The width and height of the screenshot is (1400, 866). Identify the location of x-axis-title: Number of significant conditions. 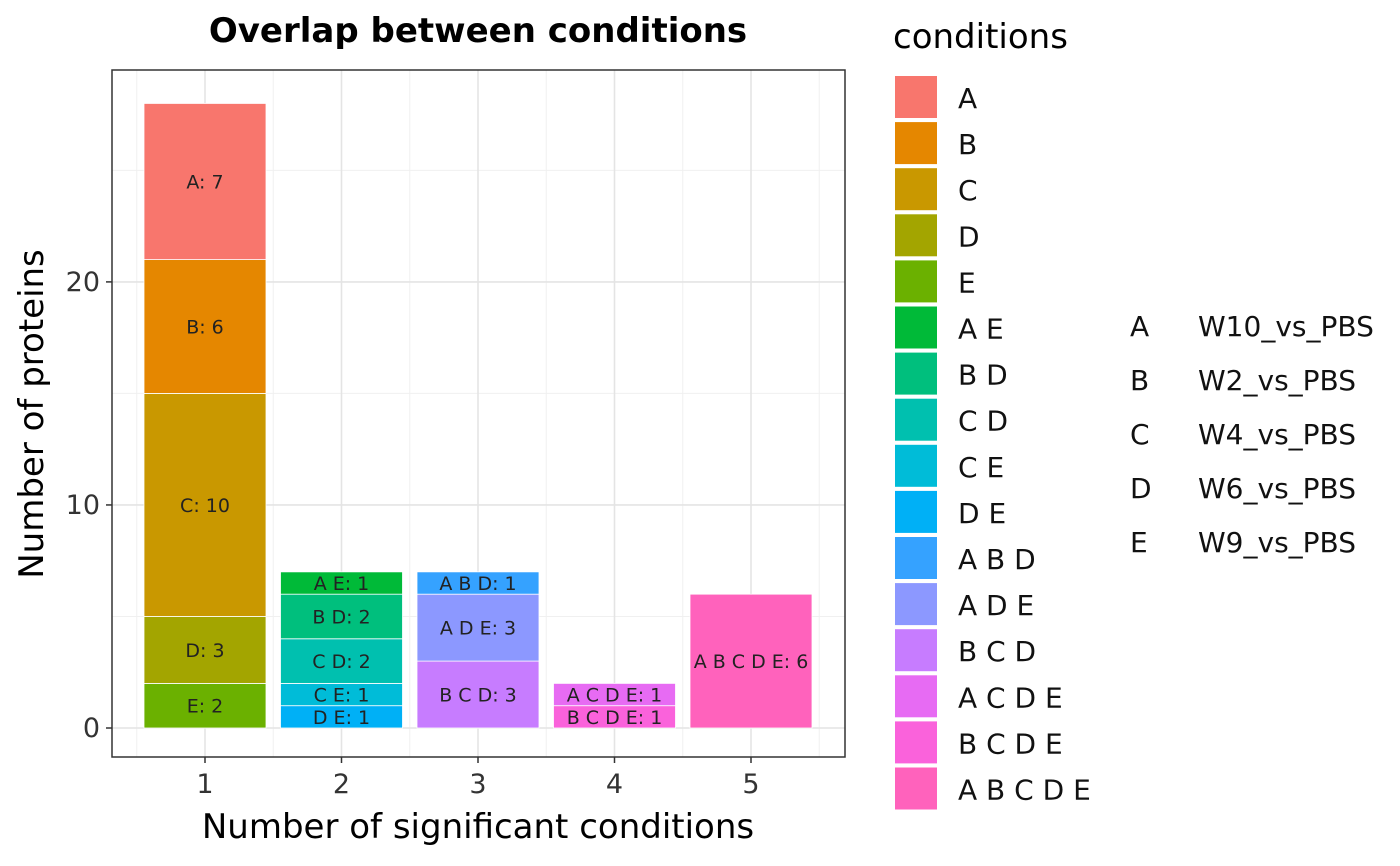
(478, 827).